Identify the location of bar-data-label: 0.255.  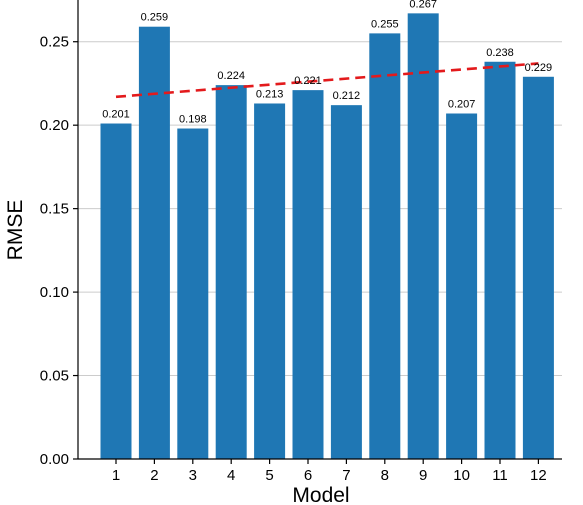
(385, 24).